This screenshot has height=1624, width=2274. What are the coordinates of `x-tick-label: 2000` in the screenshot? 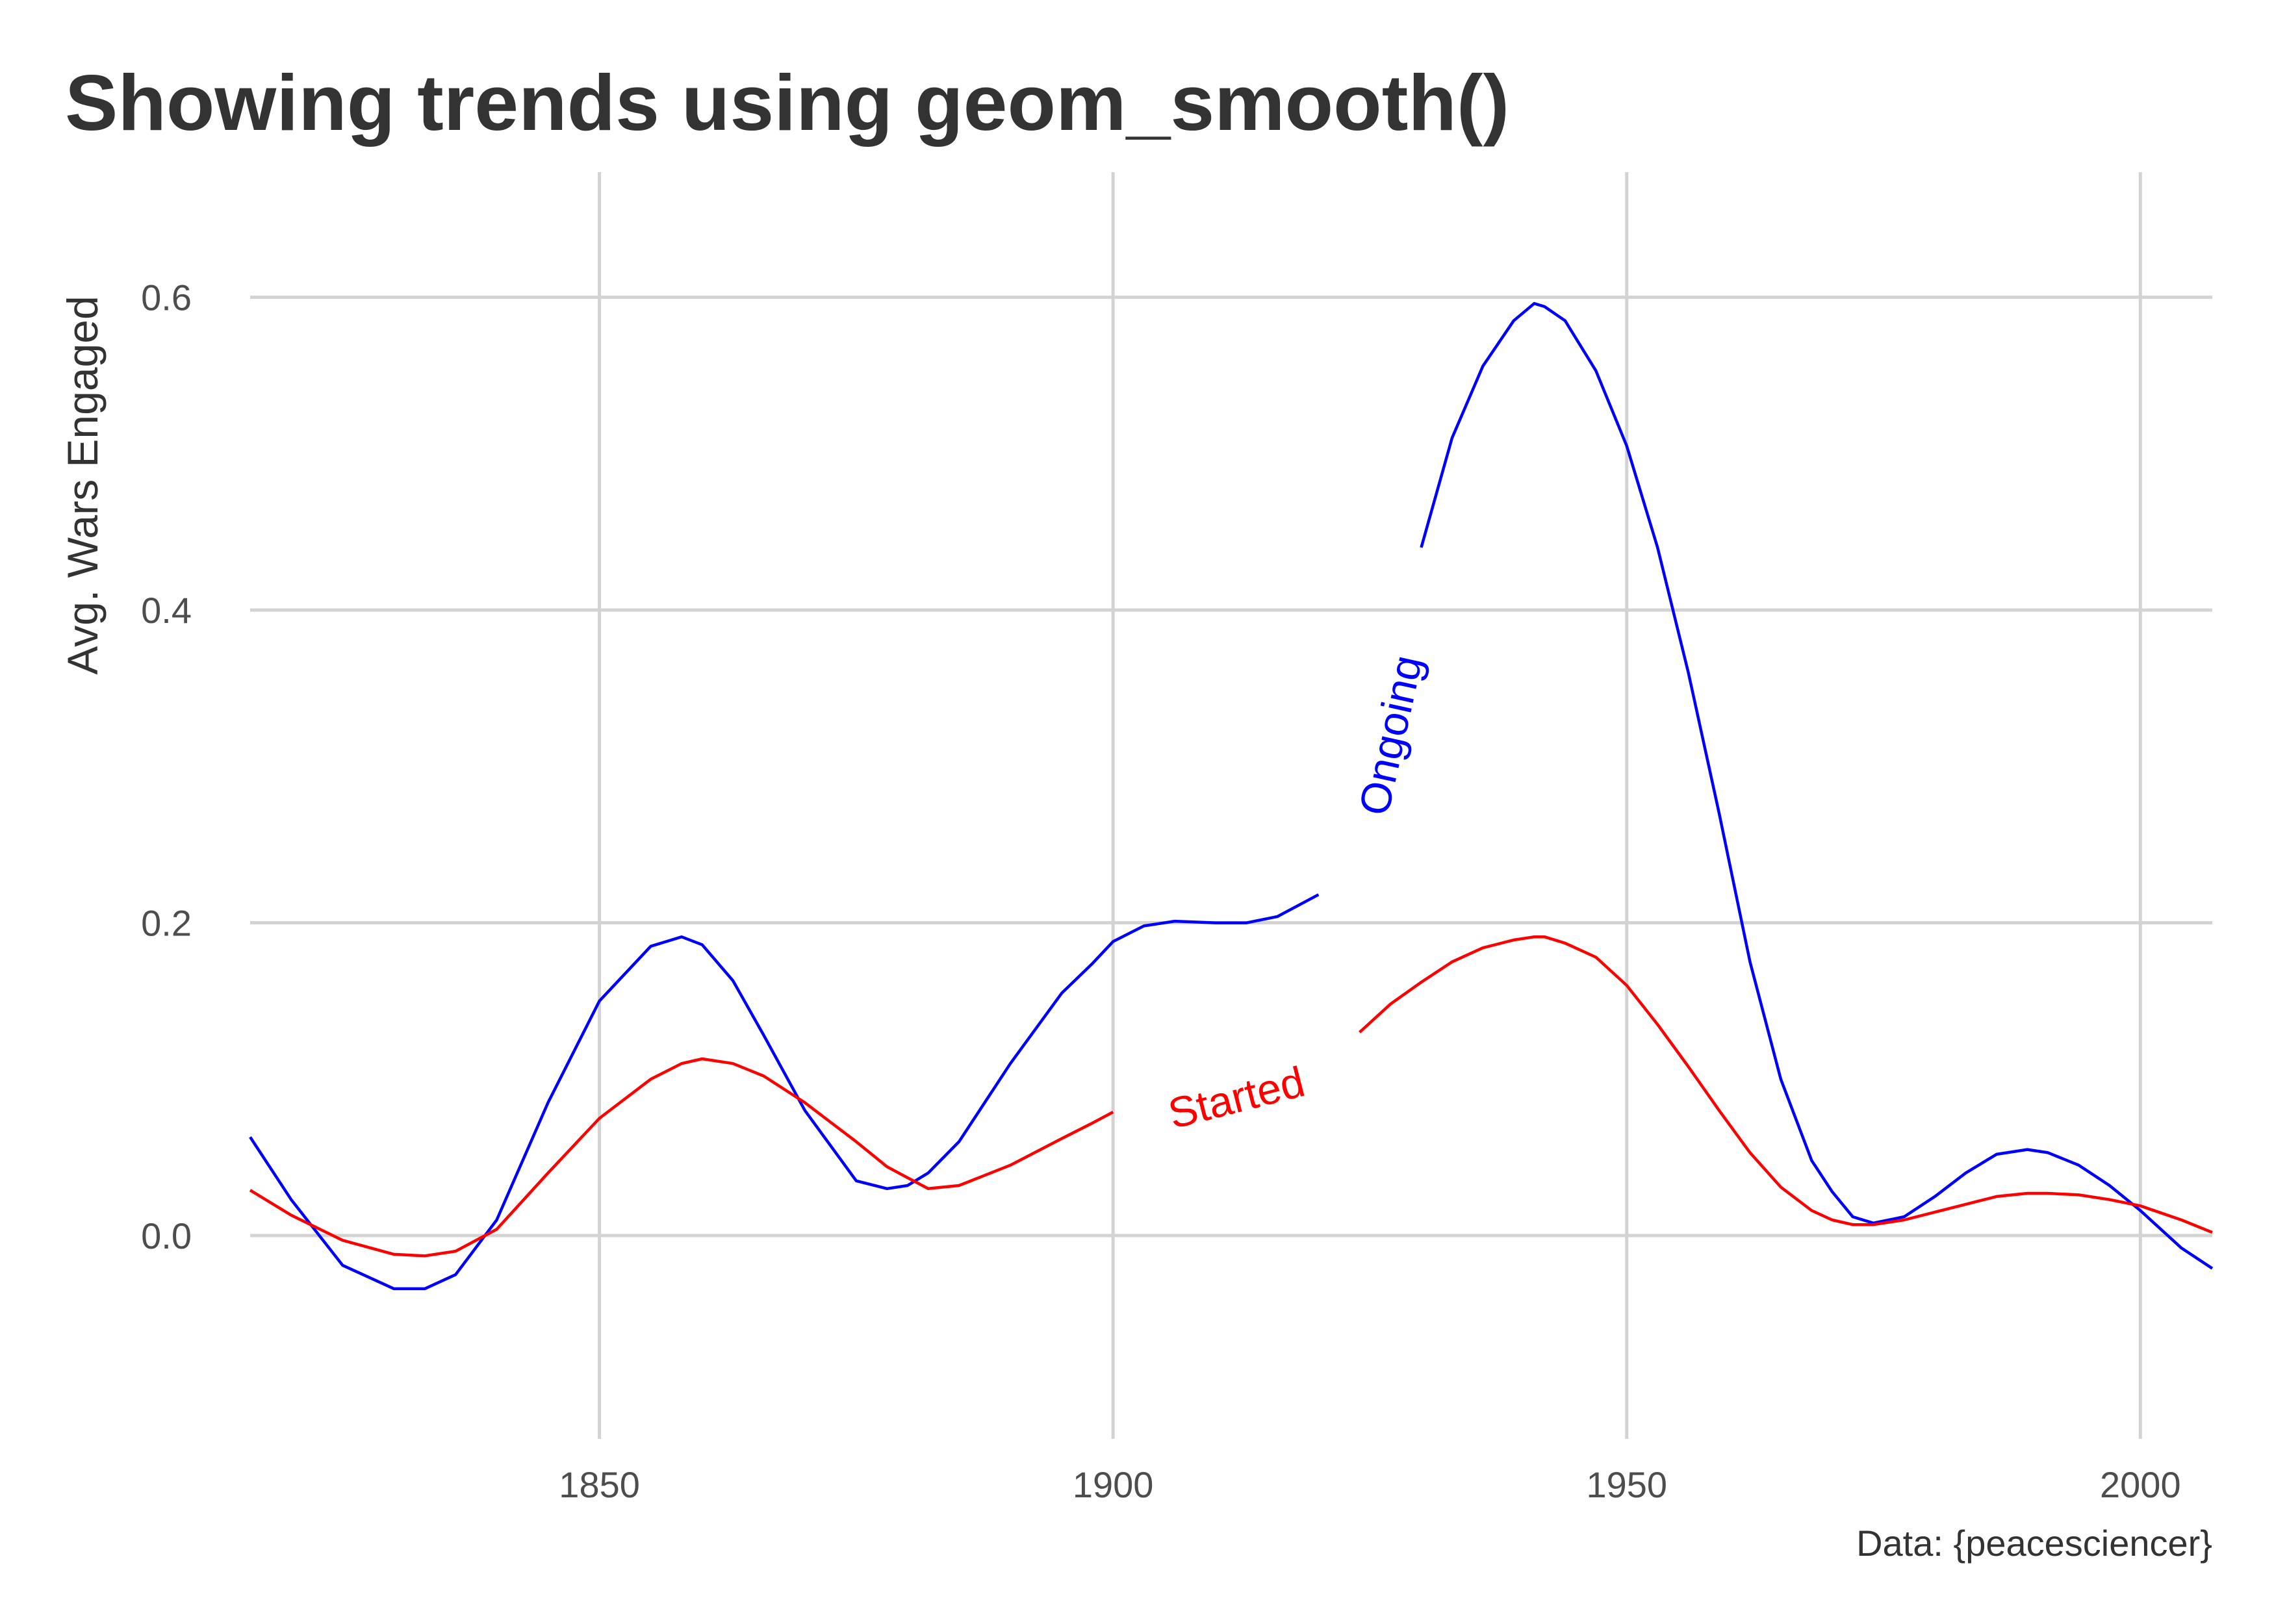 It's located at (2140, 1484).